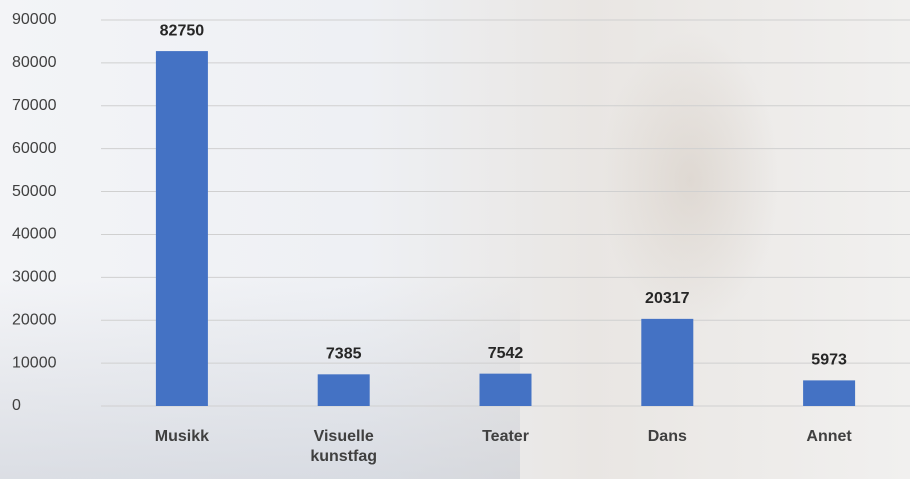 This screenshot has height=479, width=910. What do you see at coordinates (34, 362) in the screenshot?
I see `y-tick-label: 10000` at bounding box center [34, 362].